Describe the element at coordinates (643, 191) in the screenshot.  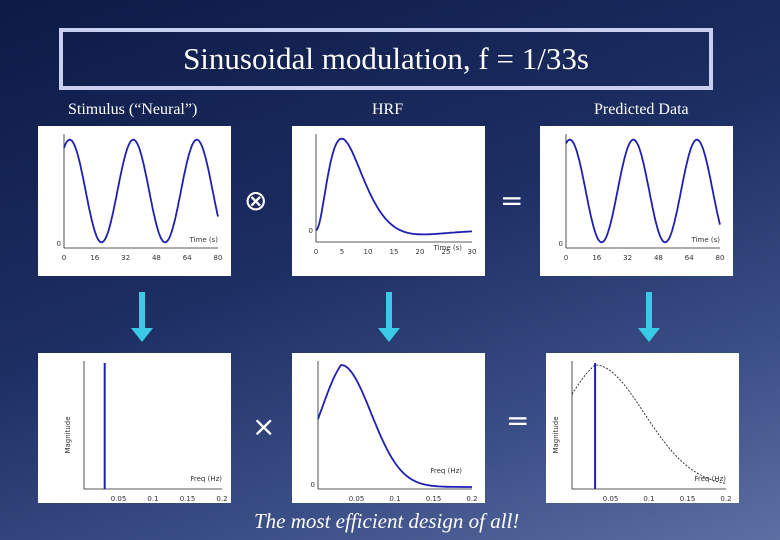
I see `predicted-curve` at that location.